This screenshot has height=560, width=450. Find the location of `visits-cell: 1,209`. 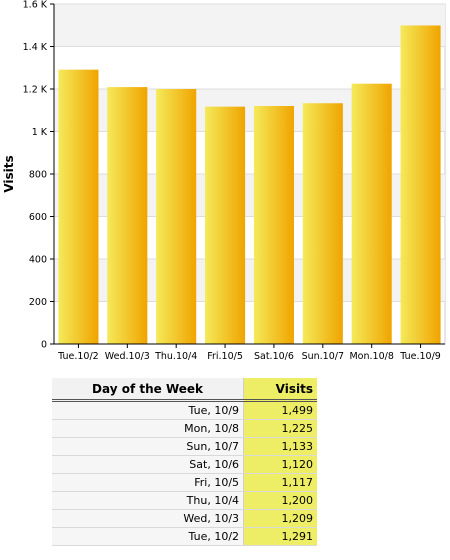

visits-cell: 1,209 is located at coordinates (280, 518).